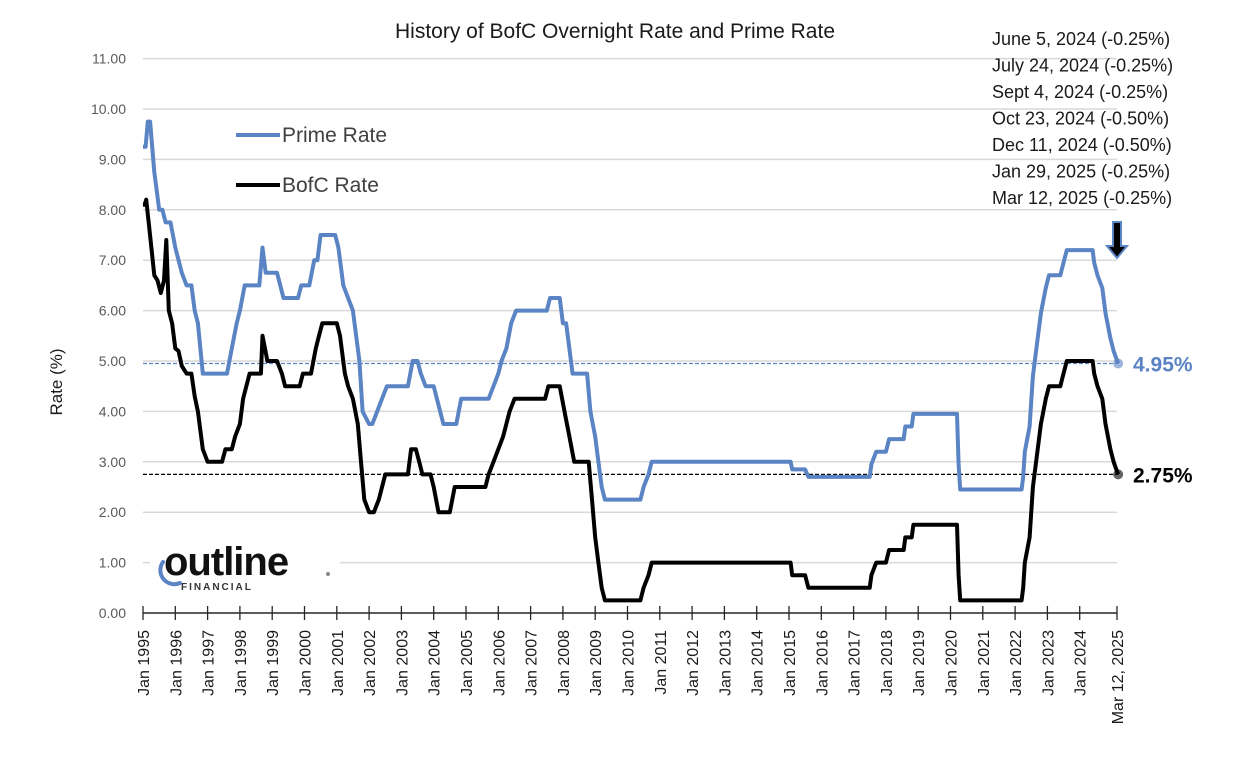 The height and width of the screenshot is (774, 1252). What do you see at coordinates (435, 663) in the screenshot?
I see `x-tick-label: Jan 2004` at bounding box center [435, 663].